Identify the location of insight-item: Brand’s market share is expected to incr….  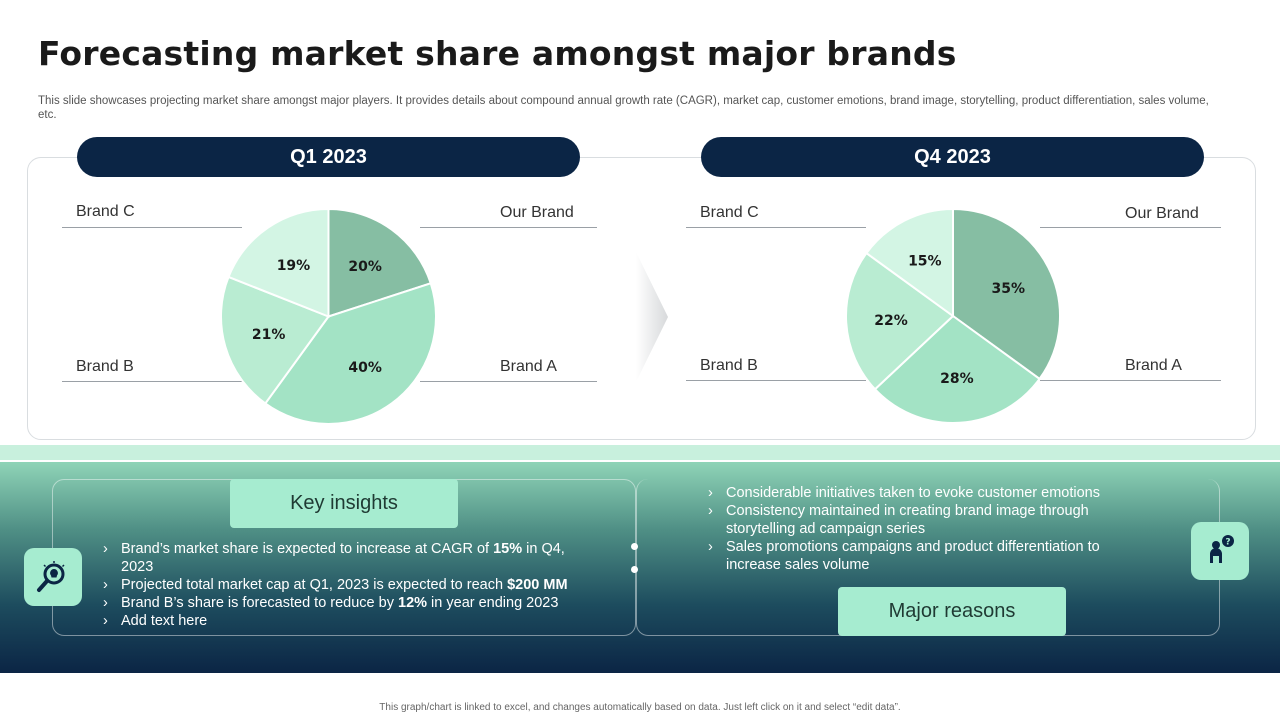
(341, 558).